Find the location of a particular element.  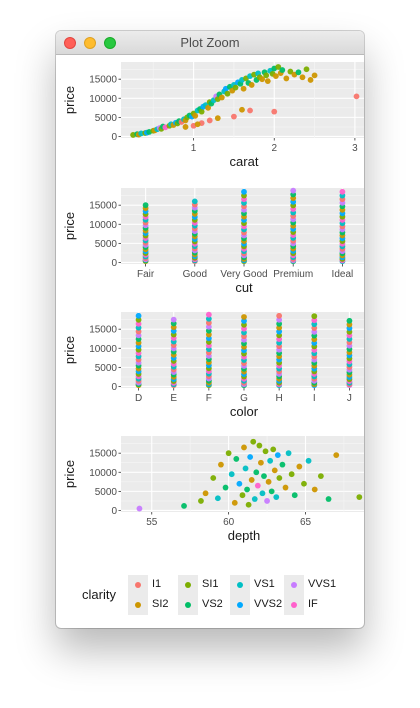

close-window-button is located at coordinates (70, 43).